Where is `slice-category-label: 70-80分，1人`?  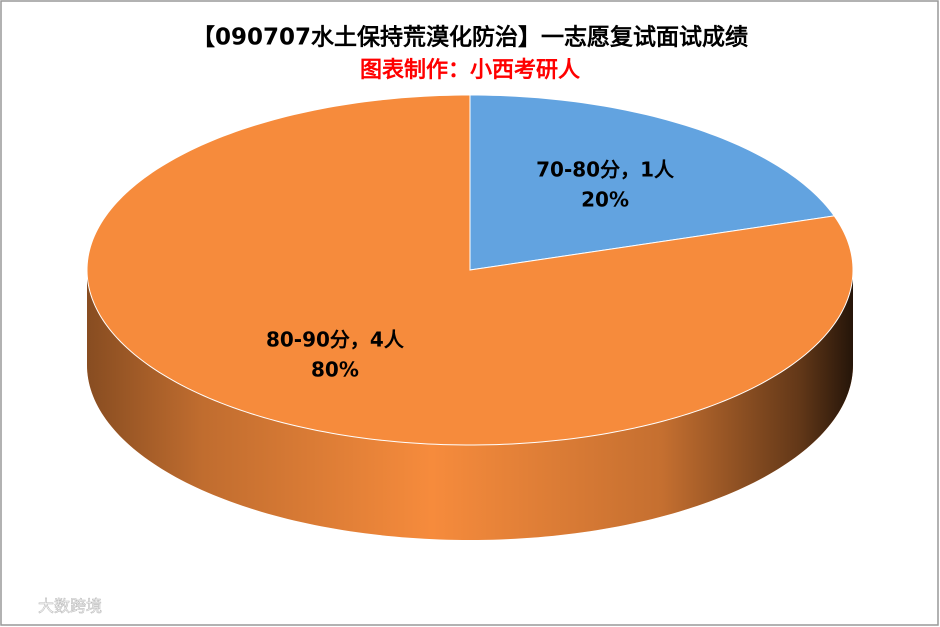
slice-category-label: 70-80分，1人 is located at coordinates (605, 170).